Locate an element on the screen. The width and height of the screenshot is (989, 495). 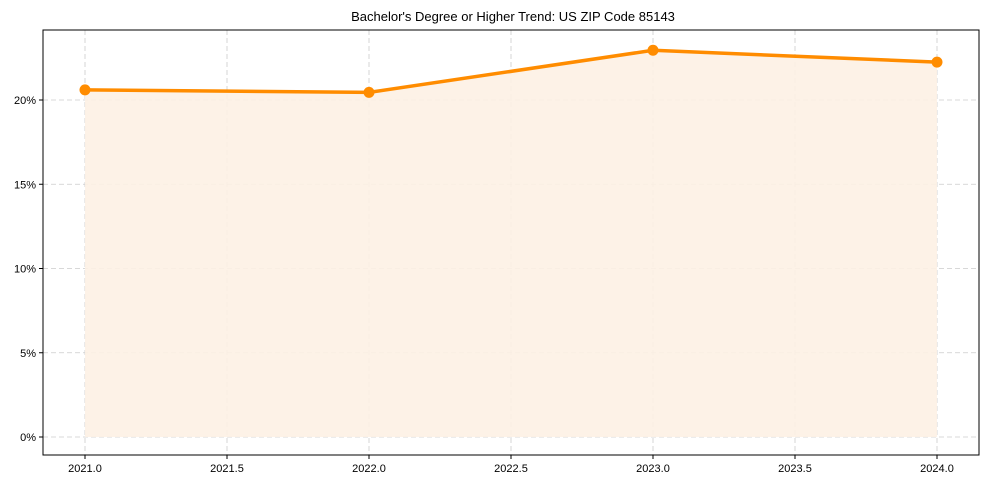
y-tick-label: 15% is located at coordinates (25, 185).